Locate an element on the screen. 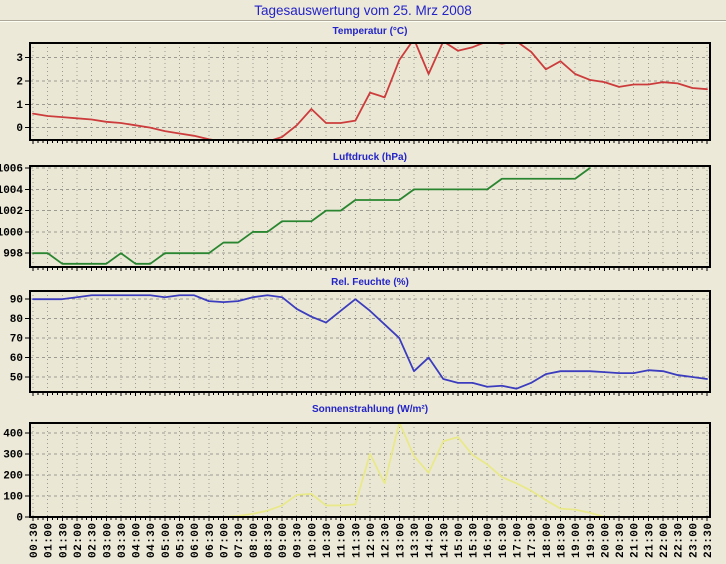 This screenshot has height=564, width=726. x-tick-label: 09:30 is located at coordinates (299, 540).